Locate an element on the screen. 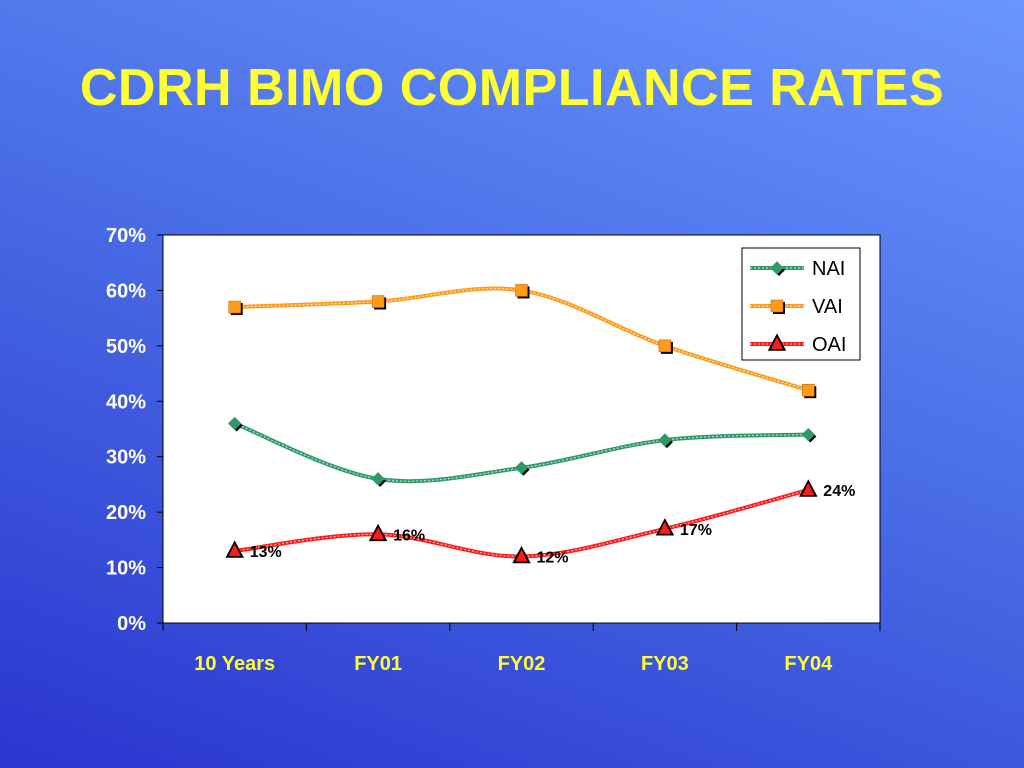 The image size is (1024, 768). legend-marker-oai is located at coordinates (777, 343).